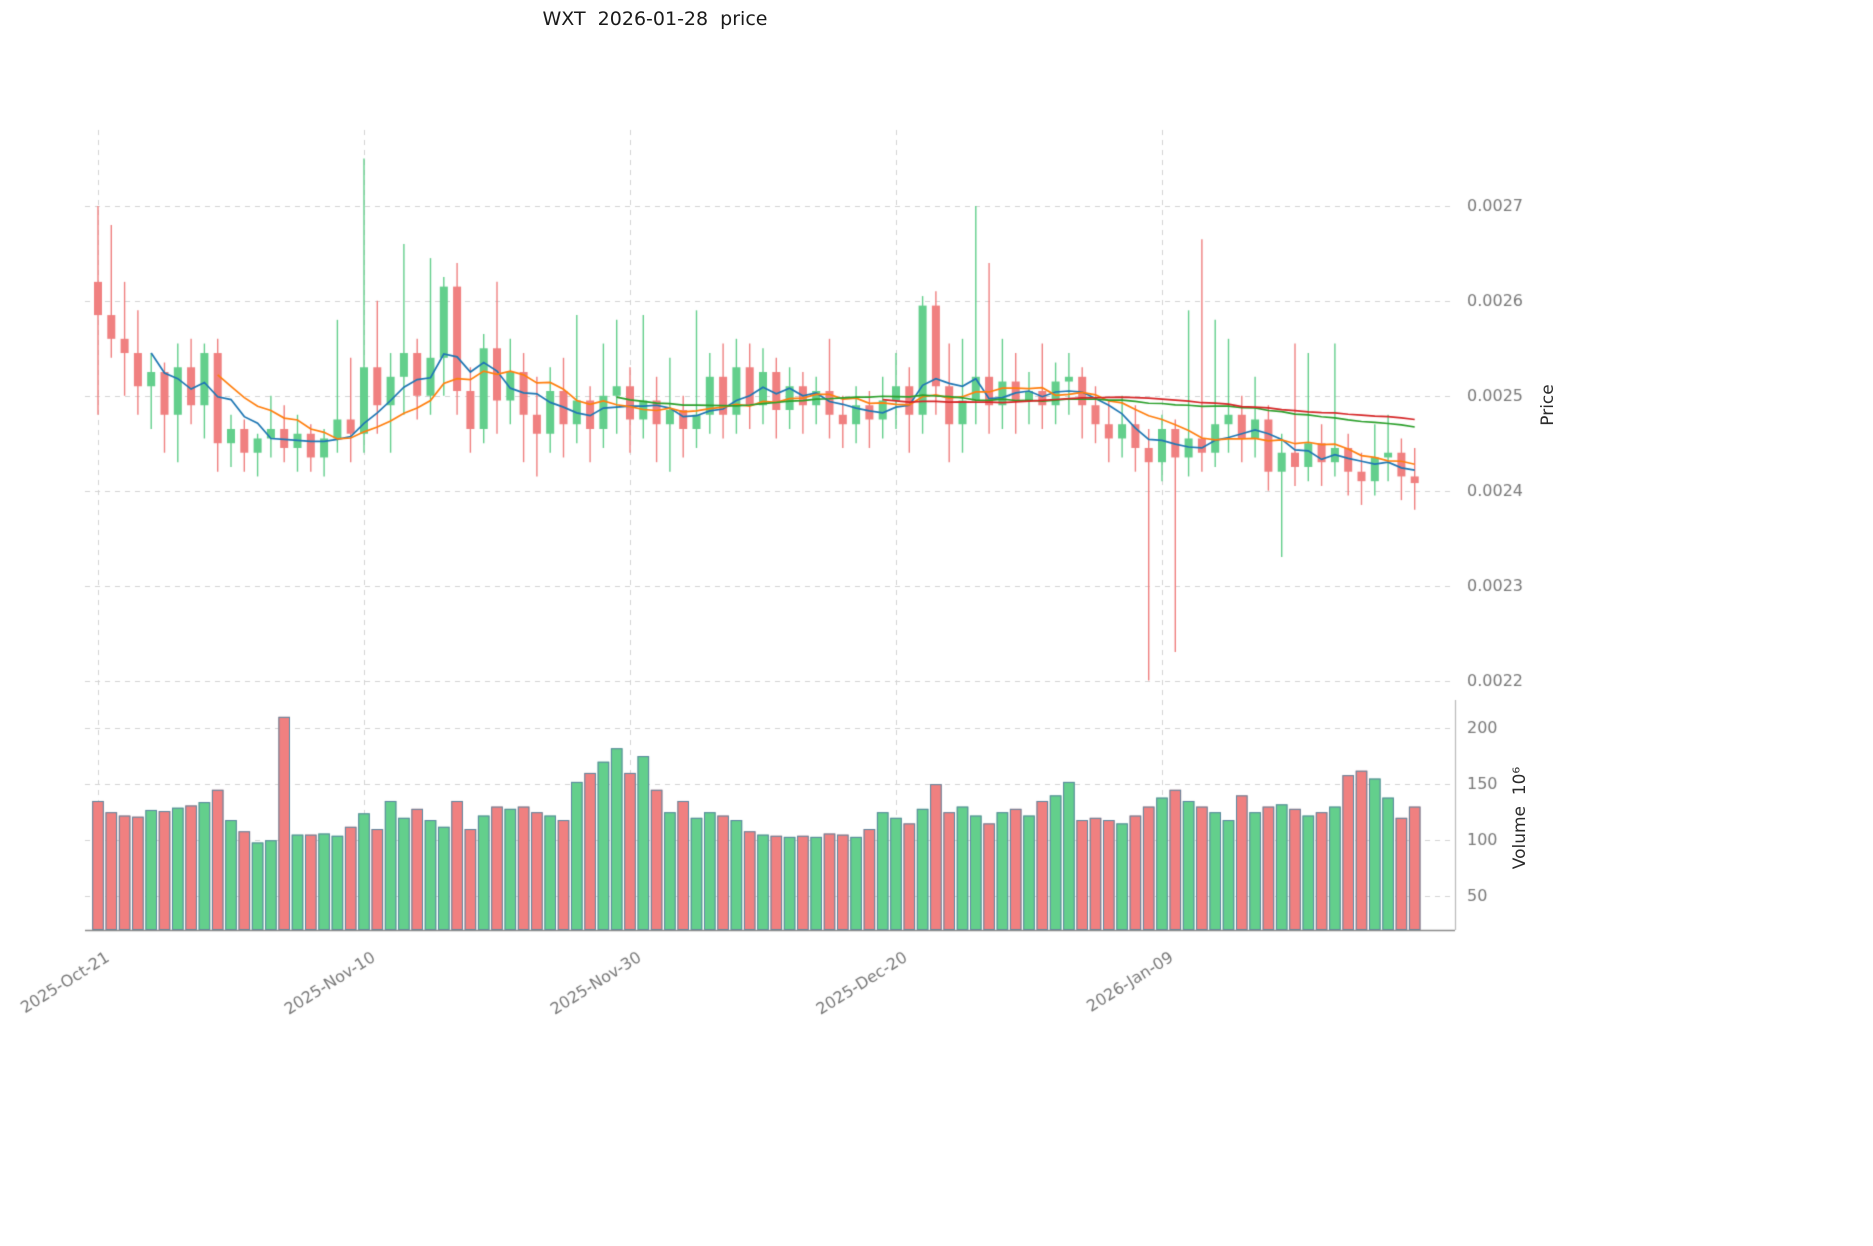 Image resolution: width=1873 pixels, height=1246 pixels. What do you see at coordinates (1548, 405) in the screenshot?
I see `price-axis-label: Price` at bounding box center [1548, 405].